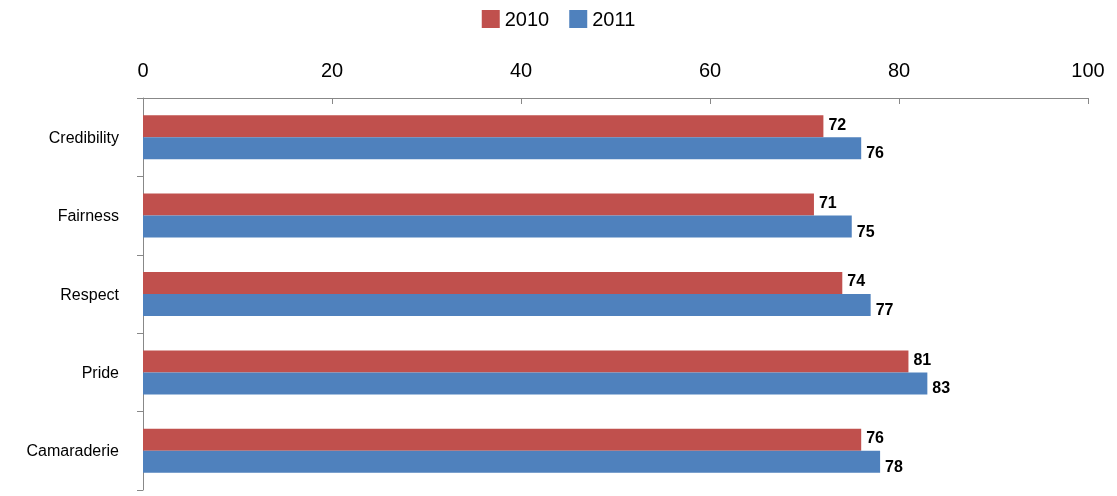  I want to click on x-tick-label: 20, so click(332, 70).